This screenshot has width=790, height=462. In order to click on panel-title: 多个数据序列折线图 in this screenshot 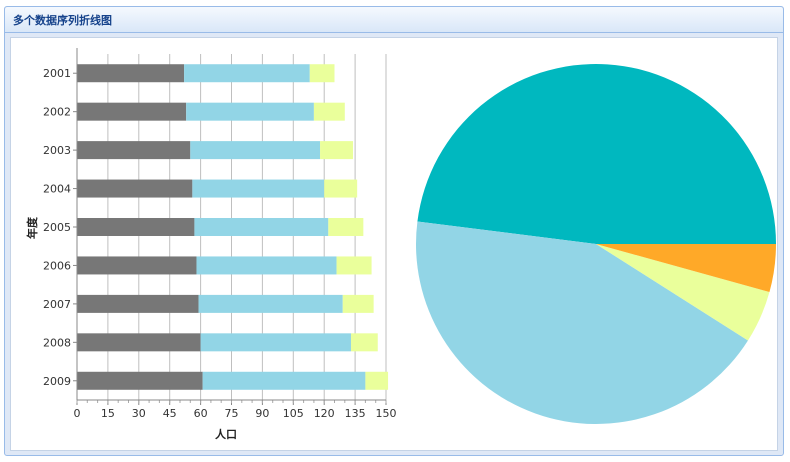, I will do `click(62, 20)`.